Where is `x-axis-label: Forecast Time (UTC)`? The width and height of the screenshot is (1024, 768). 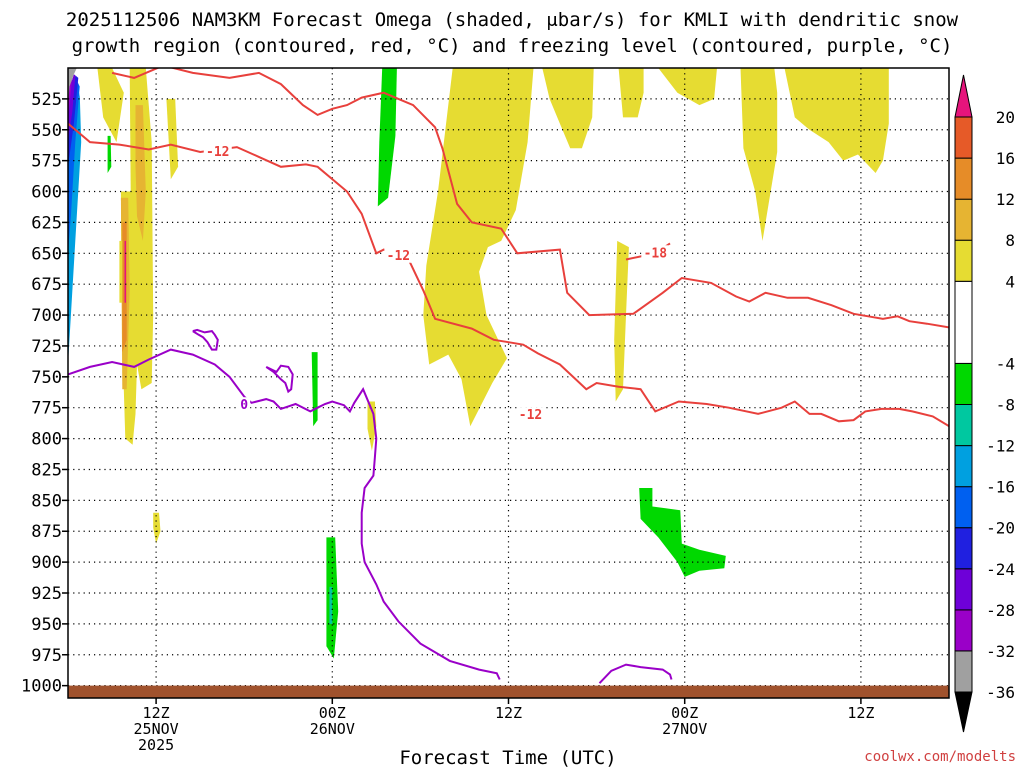 x-axis-label: Forecast Time (UTC) is located at coordinates (507, 757).